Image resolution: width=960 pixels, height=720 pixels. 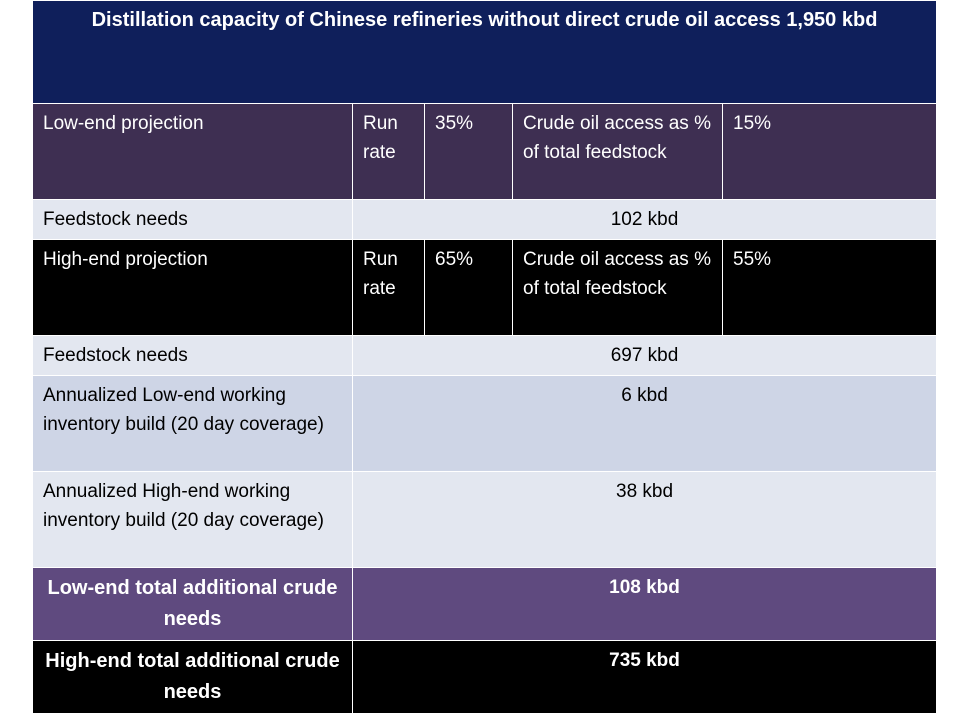 What do you see at coordinates (644, 519) in the screenshot?
I see `high-inventory-value: 38 kbd` at bounding box center [644, 519].